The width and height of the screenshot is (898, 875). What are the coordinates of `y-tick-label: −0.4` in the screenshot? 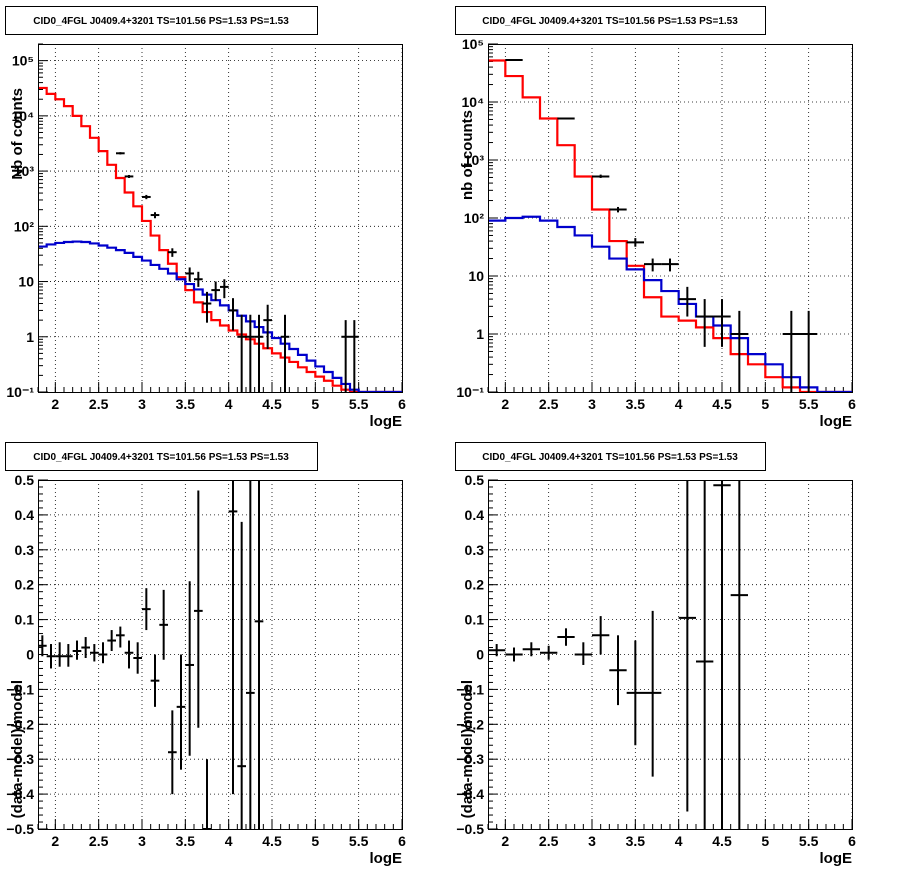 It's located at (470, 794).